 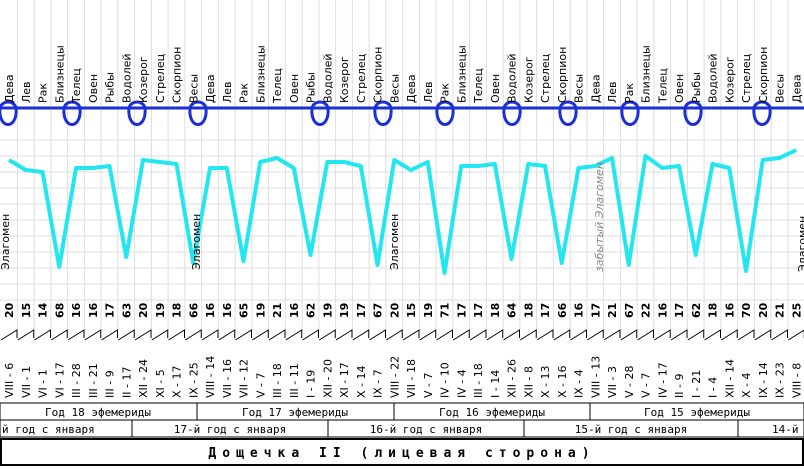 I want to click on day-count: 62, so click(x=311, y=310).